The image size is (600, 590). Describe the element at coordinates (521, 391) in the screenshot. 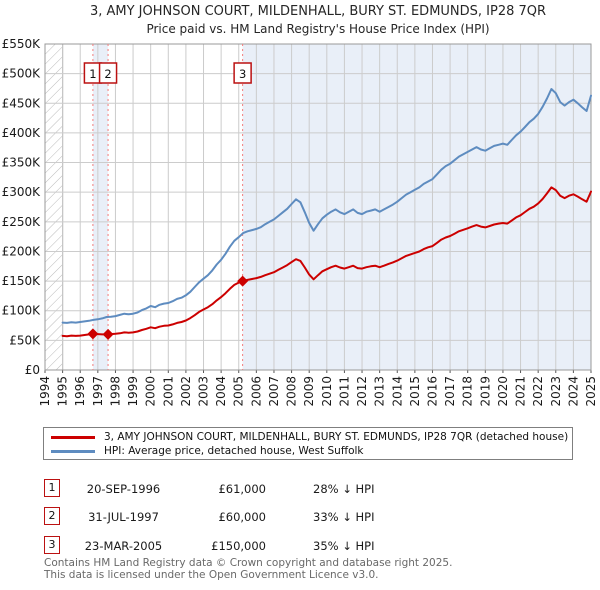

I see `x-tick-label: 2021` at that location.